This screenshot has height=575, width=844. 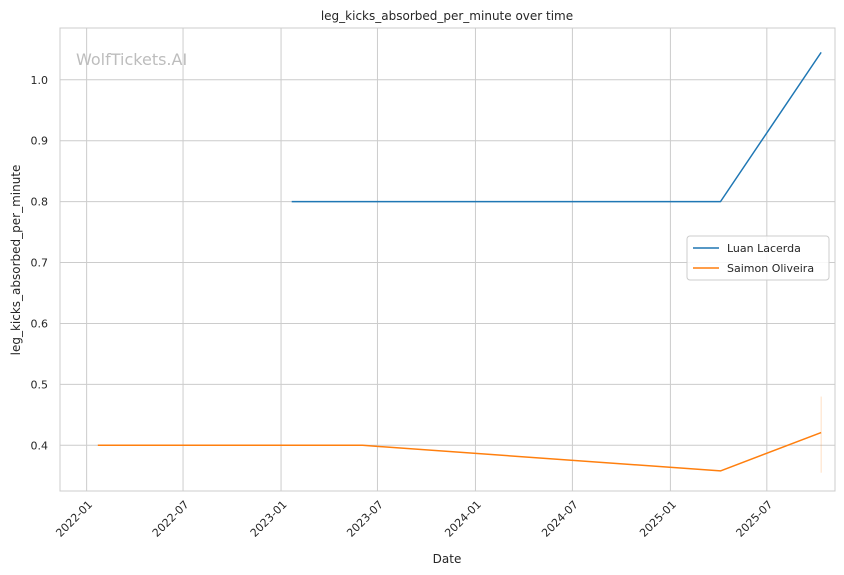 I want to click on y-axis-title: leg_kicks_absorbed_per_minute, so click(x=16, y=260).